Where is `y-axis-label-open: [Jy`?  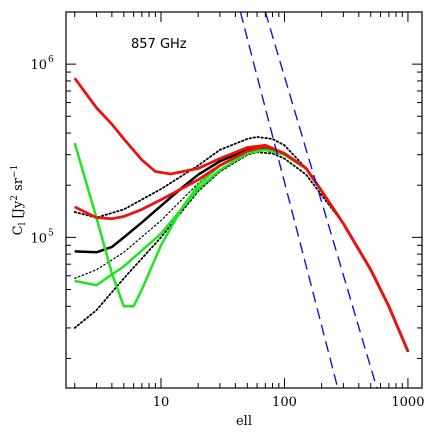 y-axis-label-open: [Jy is located at coordinates (18, 211).